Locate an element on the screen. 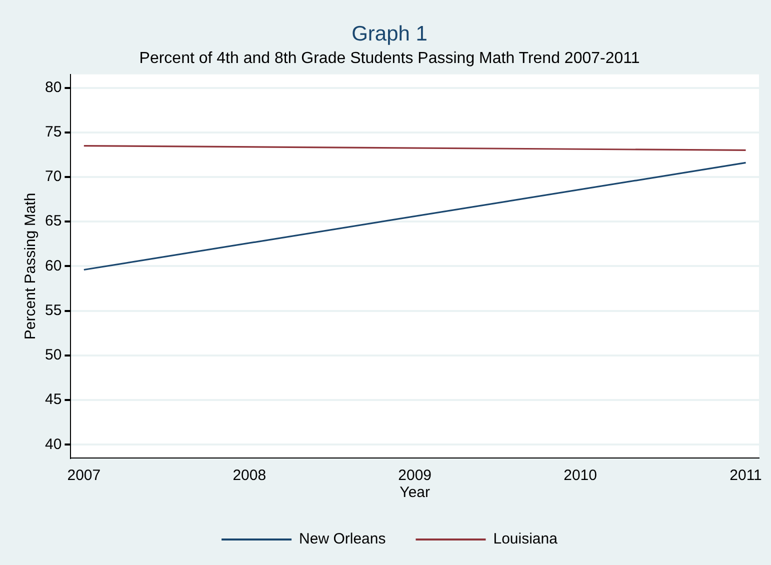  y-tick-label: 45 is located at coordinates (53, 399).